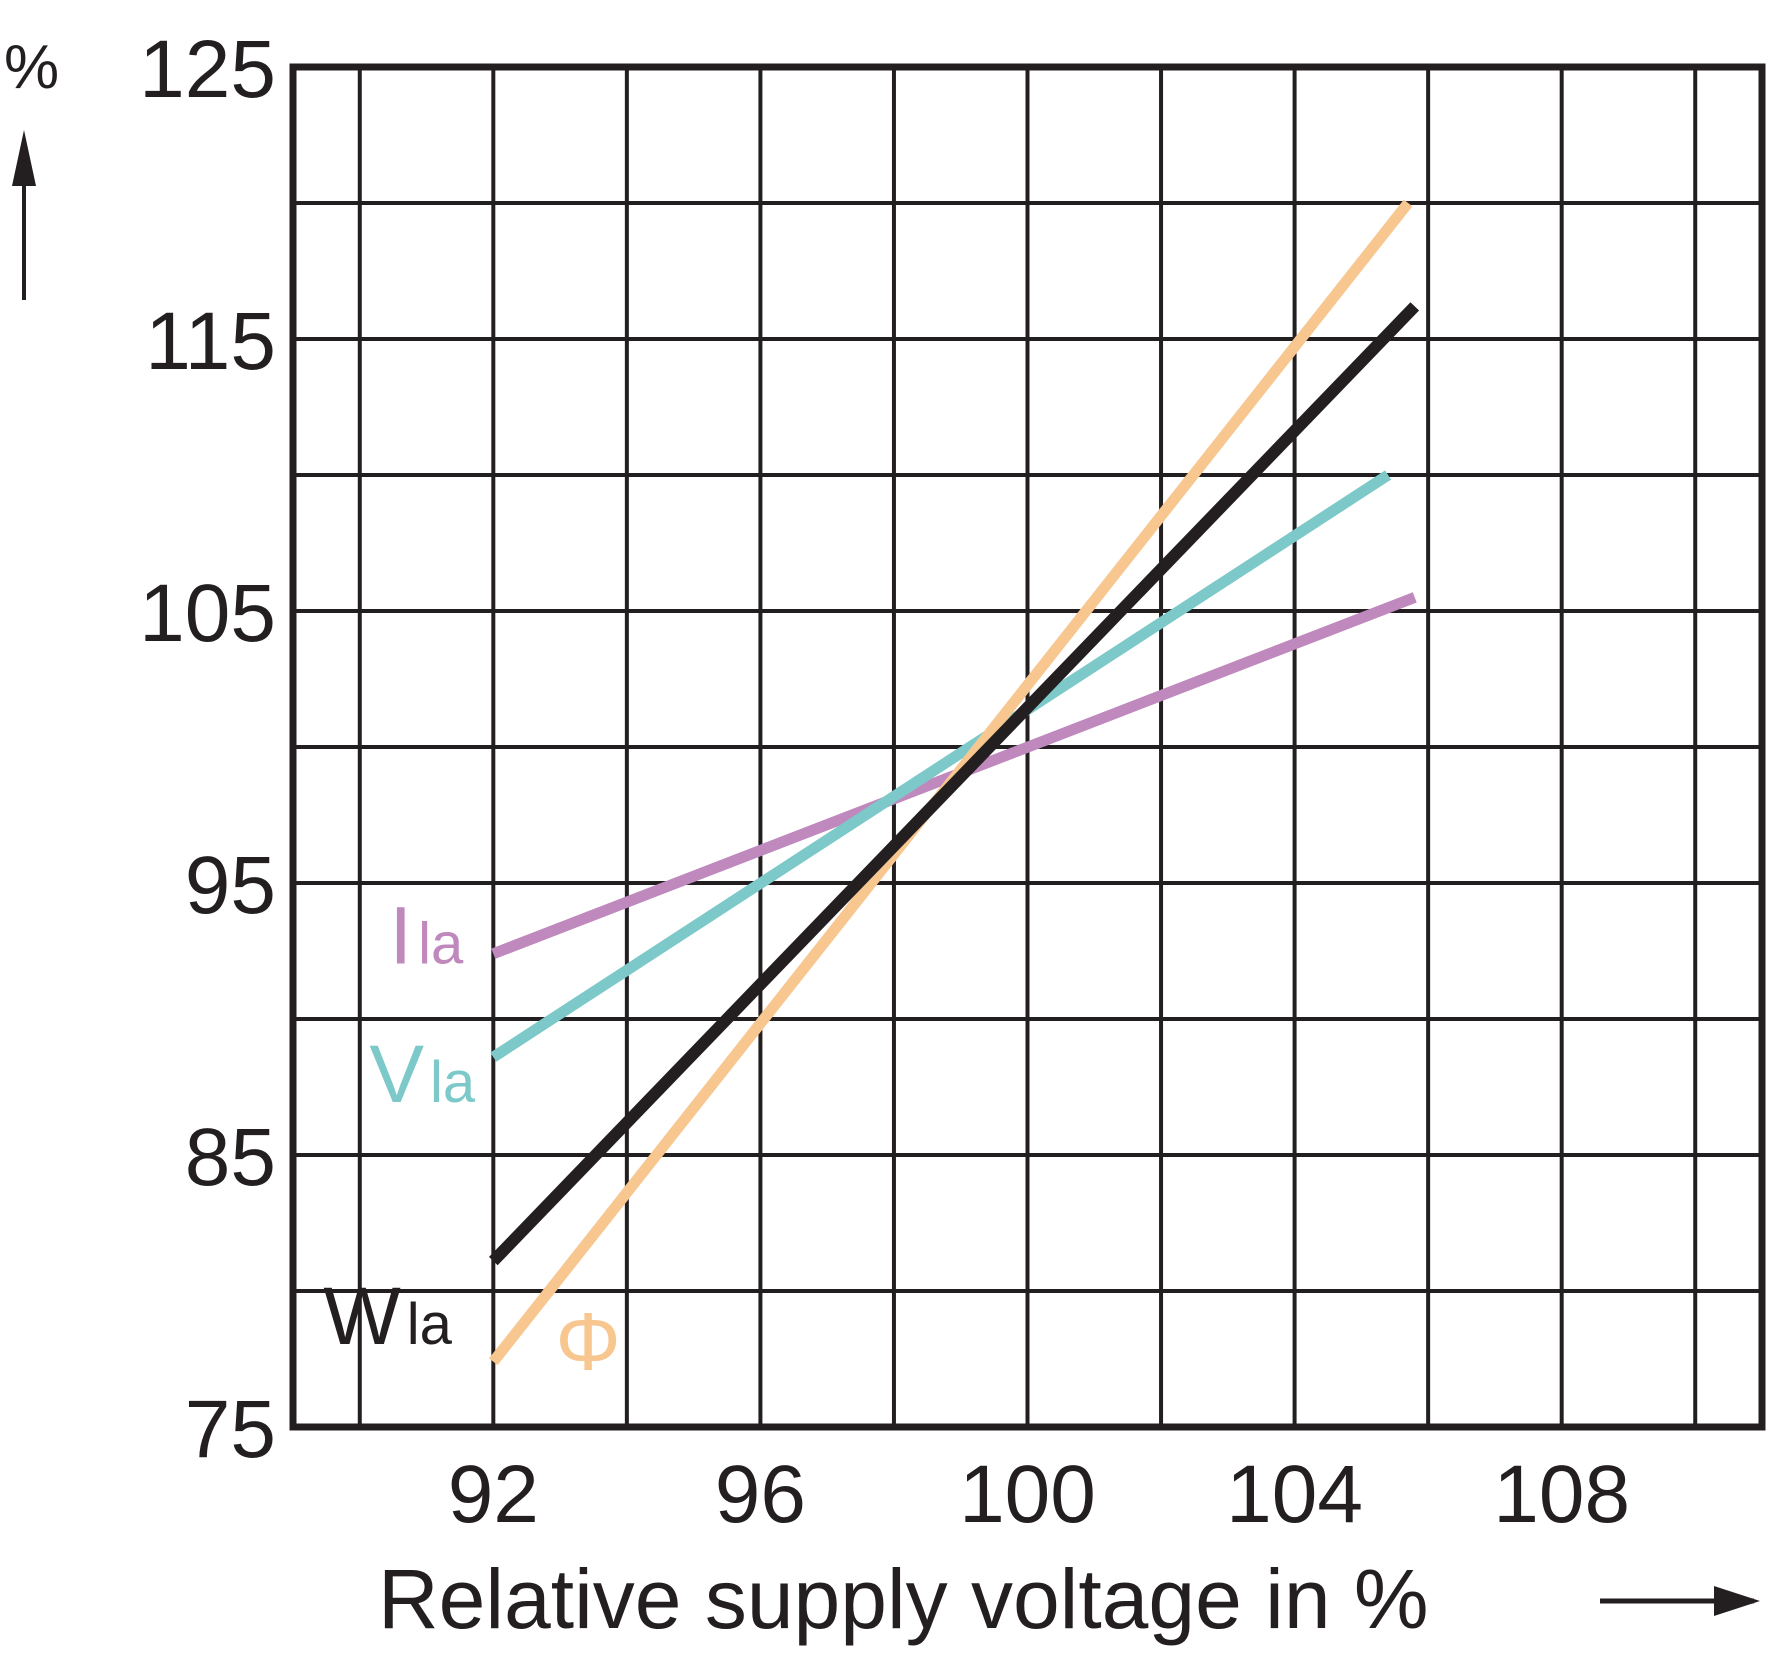 This screenshot has height=1659, width=1772. What do you see at coordinates (1294, 1494) in the screenshot?
I see `x-tick-label: 104` at bounding box center [1294, 1494].